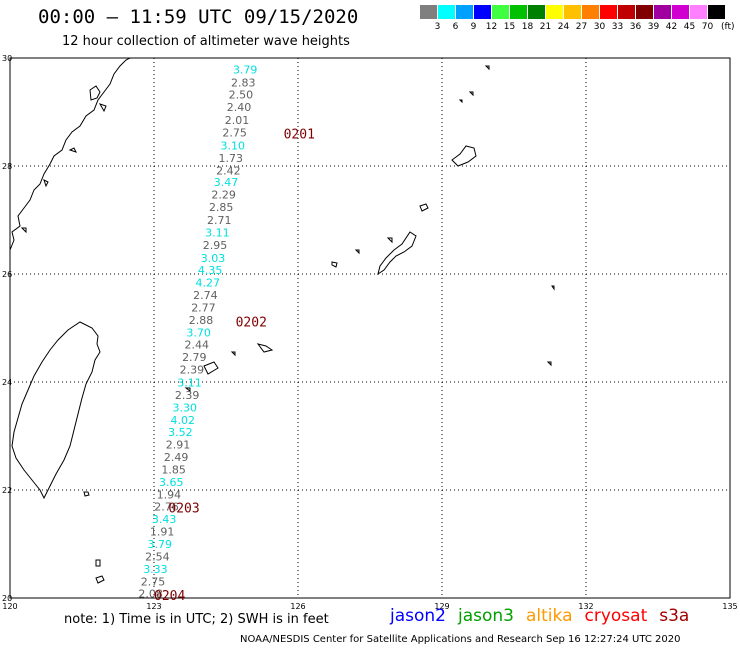 This screenshot has height=650, width=740. Describe the element at coordinates (297, 606) in the screenshot. I see `lon-tick-label: 126` at that location.